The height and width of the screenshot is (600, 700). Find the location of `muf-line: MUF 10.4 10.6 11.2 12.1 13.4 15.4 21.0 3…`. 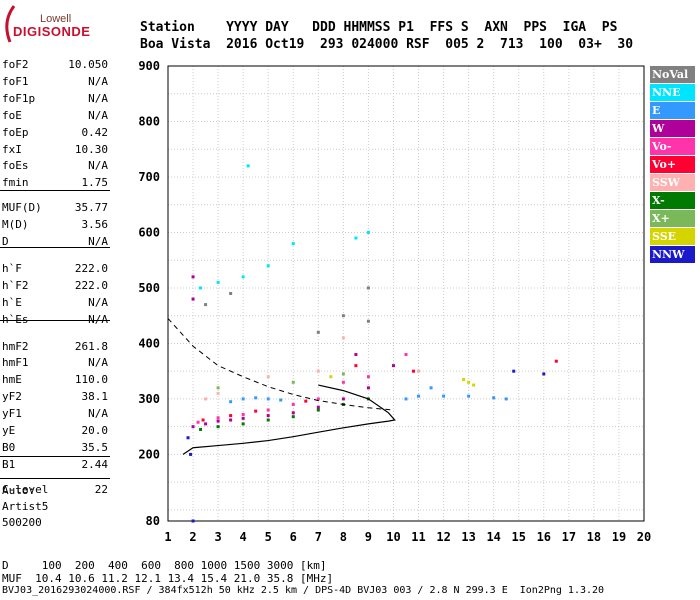

muf-line: MUF 10.4 10.6 11.2 12.1 13.4 15.4 21.0 3… is located at coordinates (168, 578).